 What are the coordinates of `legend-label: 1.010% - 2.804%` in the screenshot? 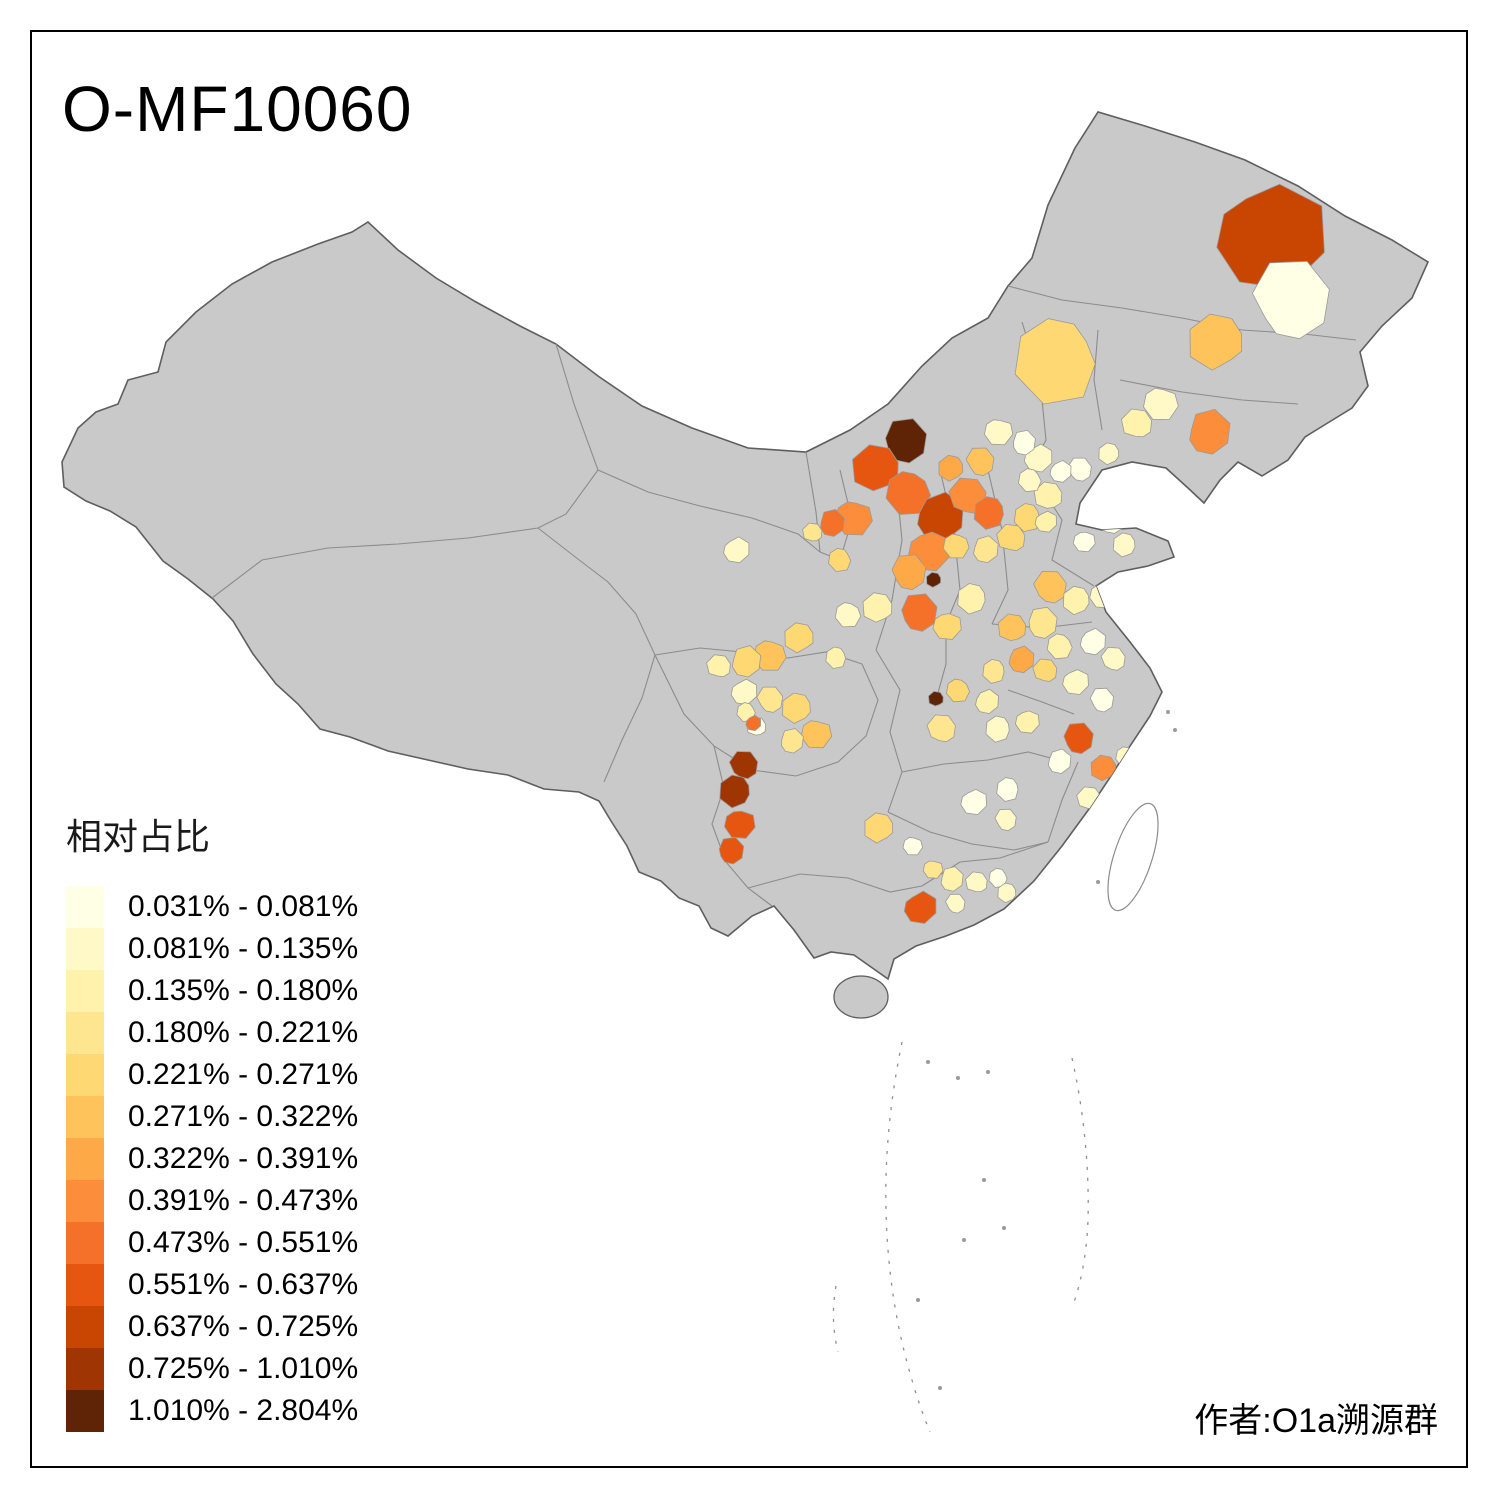 It's located at (243, 1410).